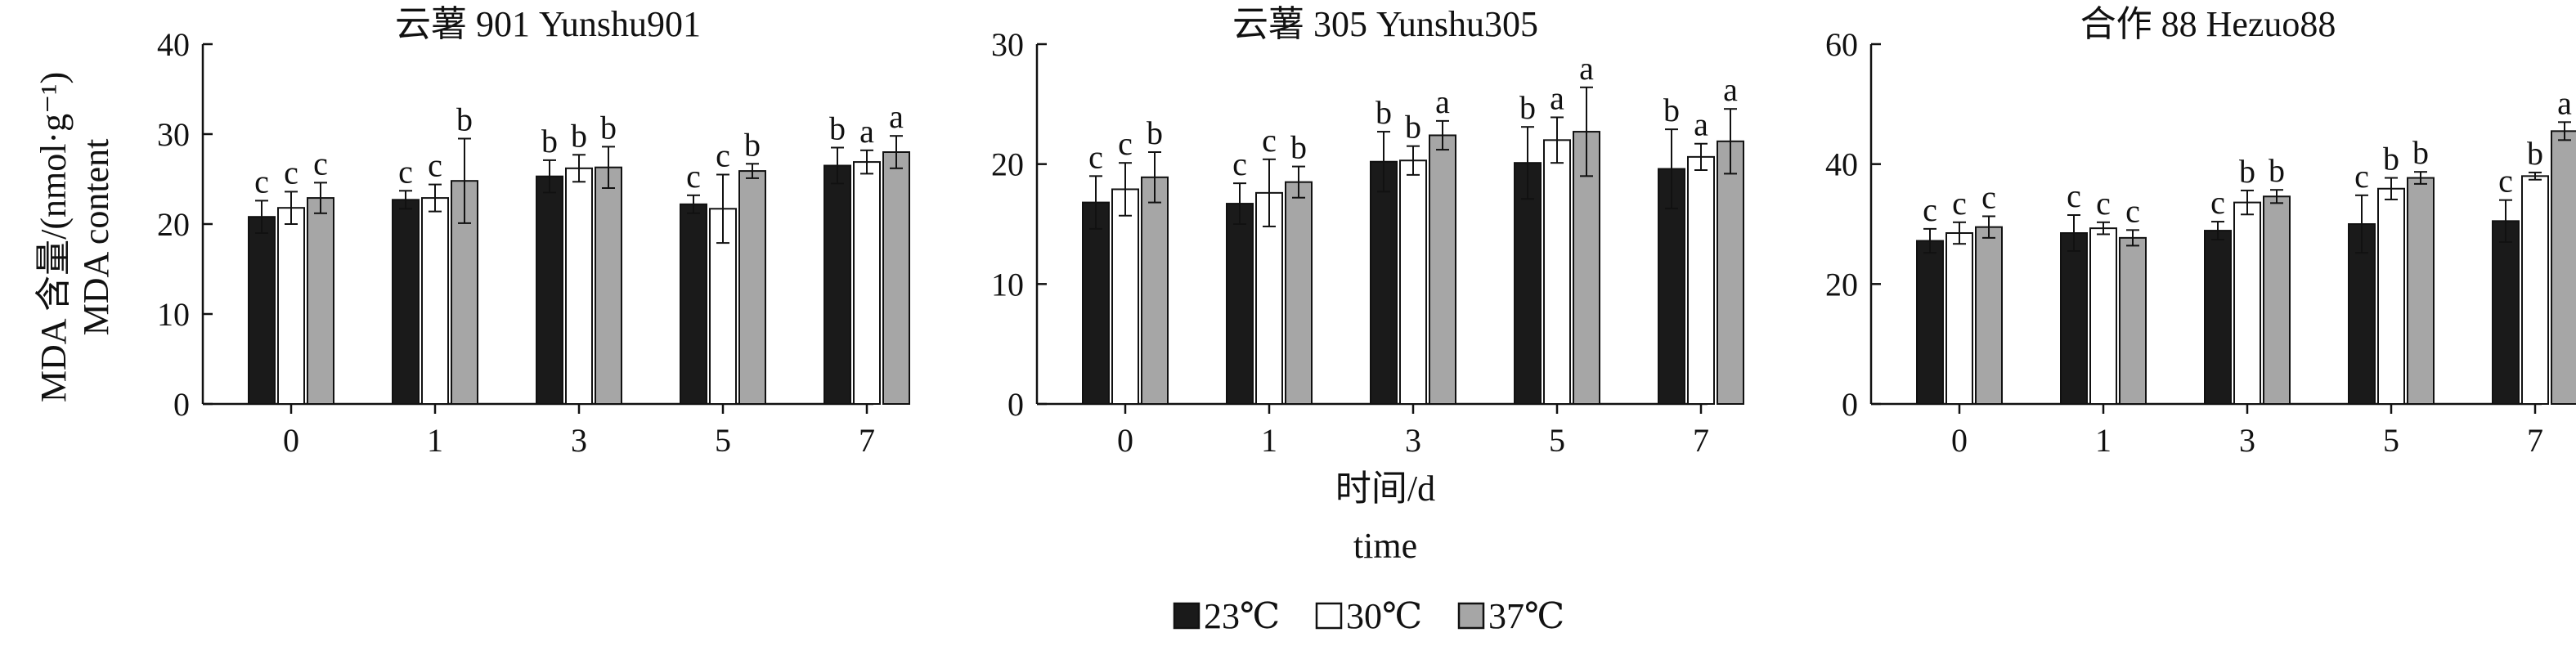 This screenshot has width=2576, height=646. I want to click on chart-title: 合作 88 Hezuo88, so click(2208, 24).